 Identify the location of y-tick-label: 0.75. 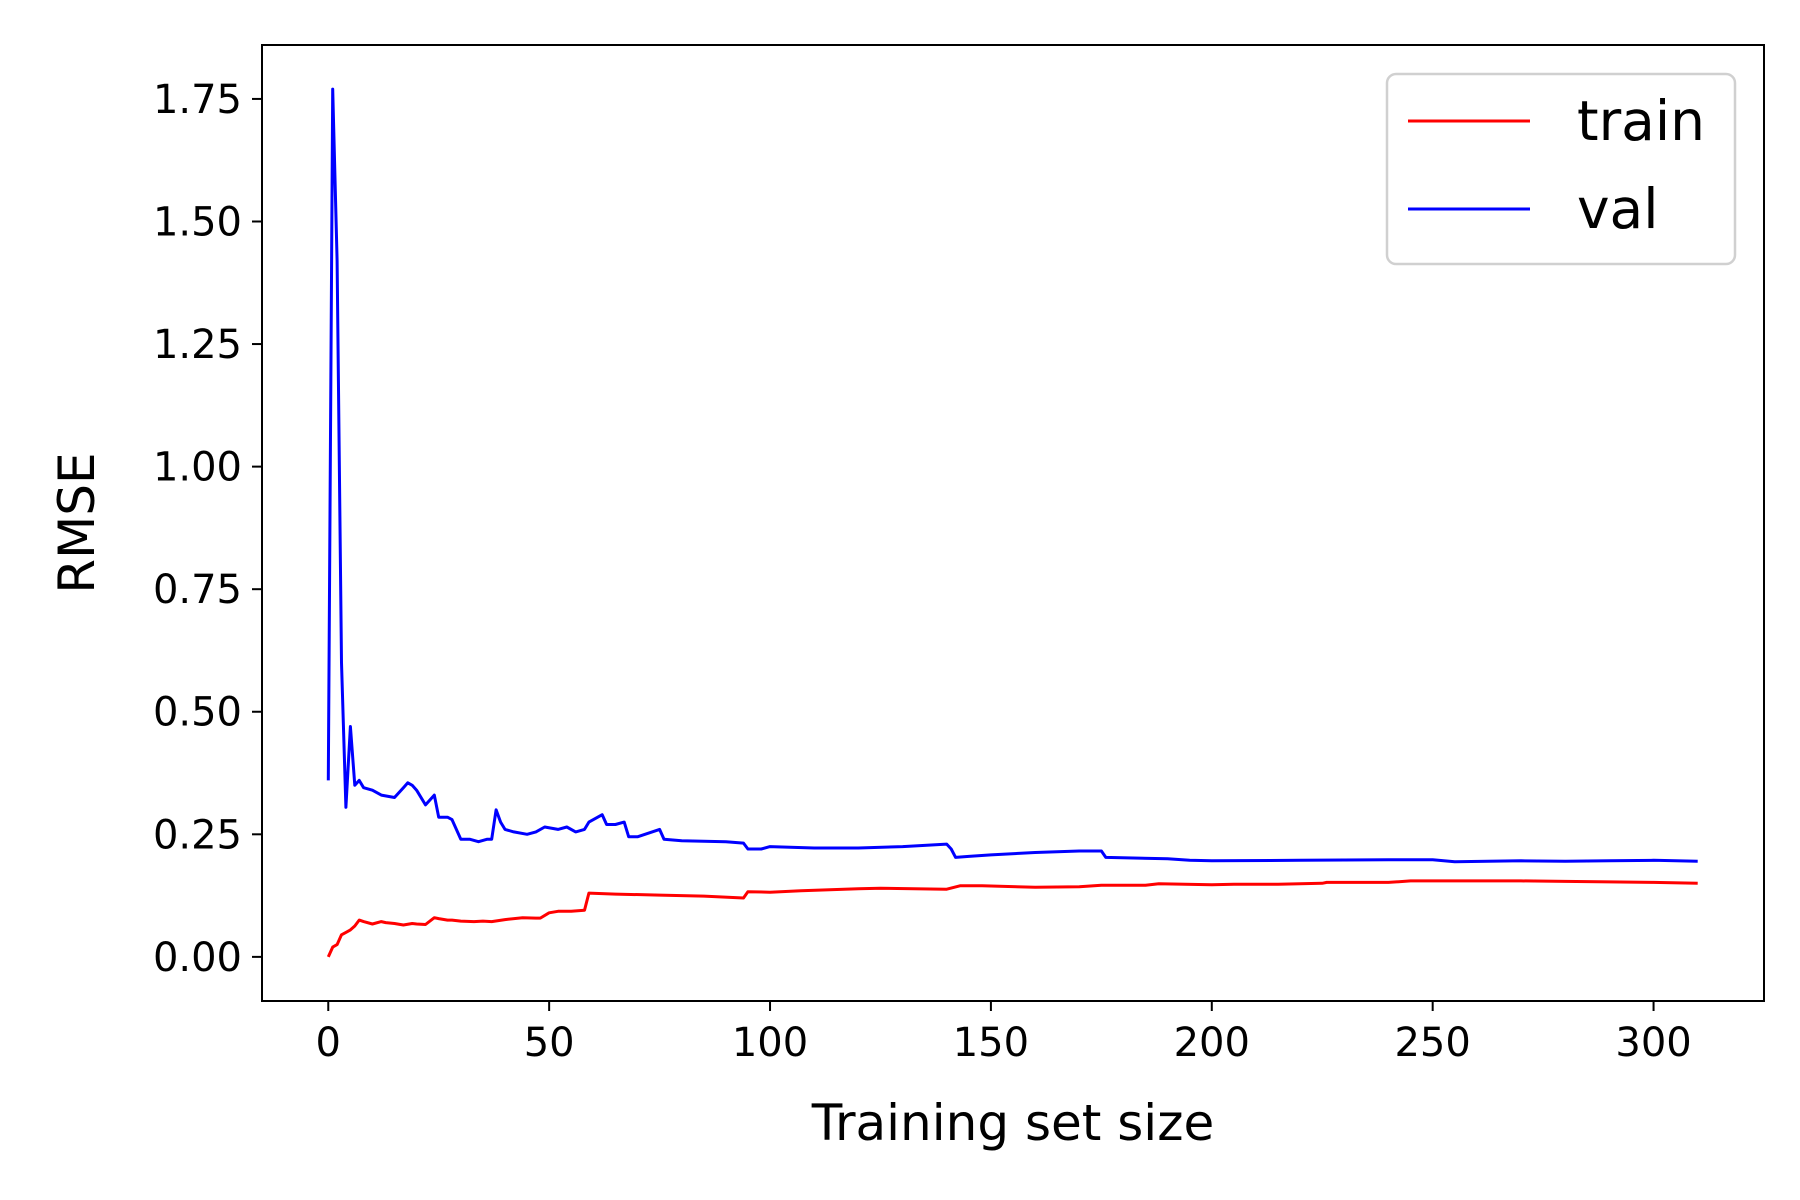
(197, 590).